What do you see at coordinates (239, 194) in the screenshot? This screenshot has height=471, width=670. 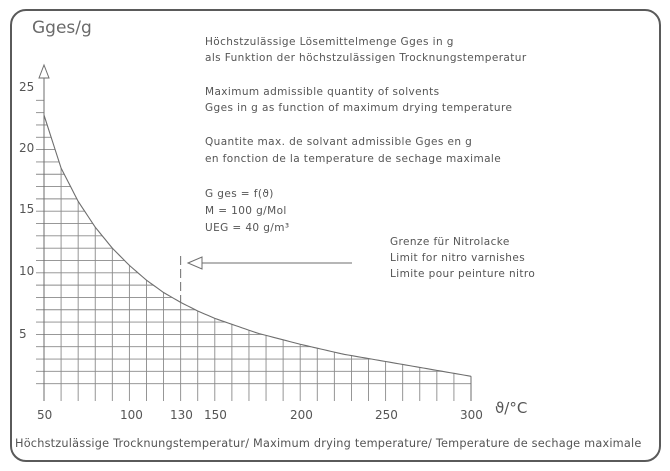 I see `formula: G ges = f(ϑ)` at bounding box center [239, 194].